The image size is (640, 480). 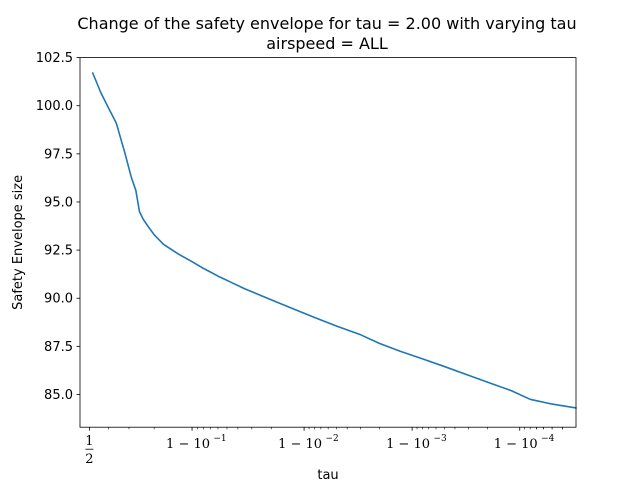 What do you see at coordinates (327, 474) in the screenshot?
I see `x-axis-label: tau` at bounding box center [327, 474].